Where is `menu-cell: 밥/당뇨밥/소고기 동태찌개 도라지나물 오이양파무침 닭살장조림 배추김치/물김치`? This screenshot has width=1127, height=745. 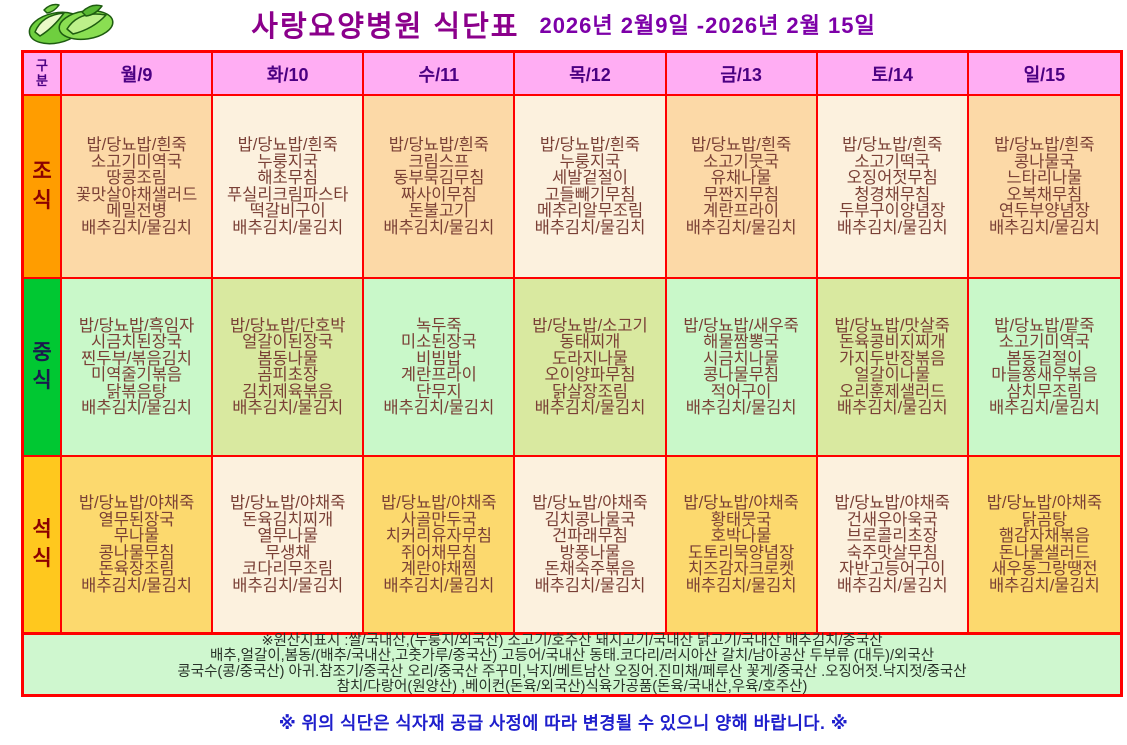
menu-cell: 밥/당뇨밥/소고기 동태찌개 도라지나물 오이양파무침 닭살장조림 배추김치/물김치 is located at coordinates (591, 368).